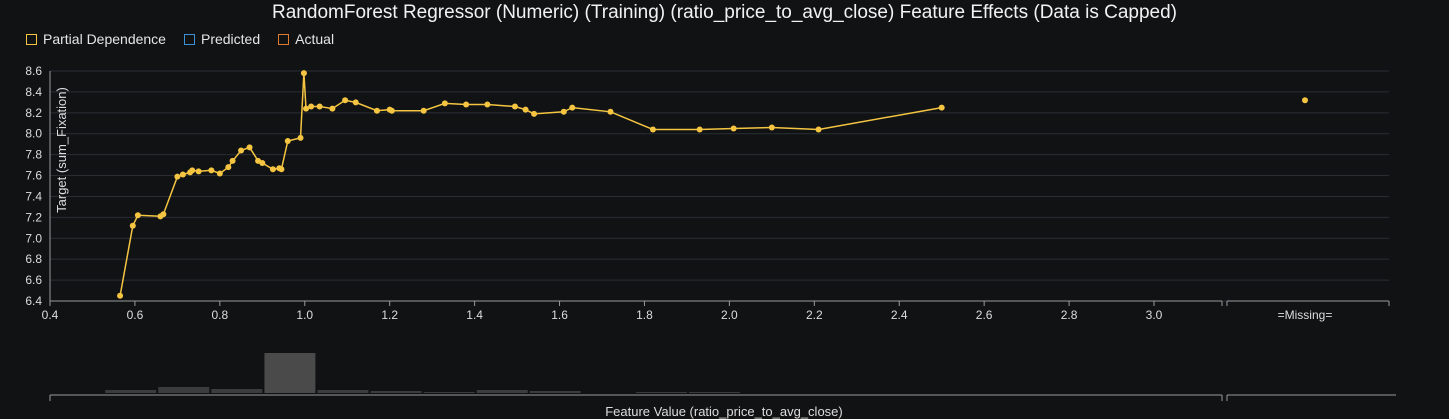 The image size is (1449, 419). What do you see at coordinates (33, 280) in the screenshot?
I see `y-tick-label: 6.6` at bounding box center [33, 280].